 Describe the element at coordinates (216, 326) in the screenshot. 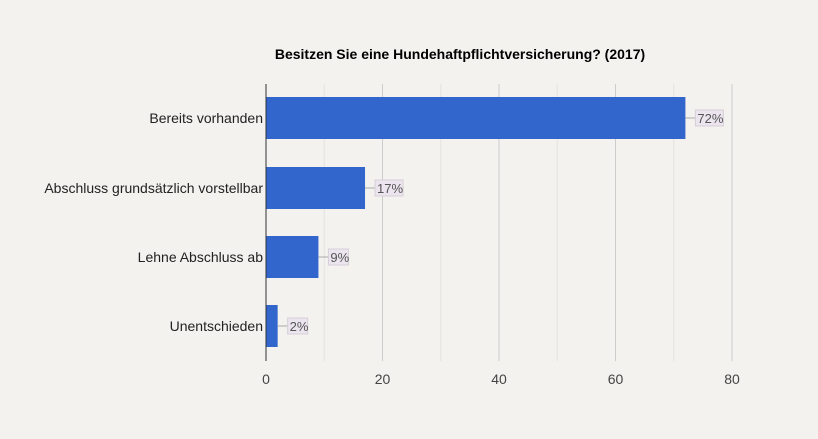

I see `category-label: Unentschieden` at that location.